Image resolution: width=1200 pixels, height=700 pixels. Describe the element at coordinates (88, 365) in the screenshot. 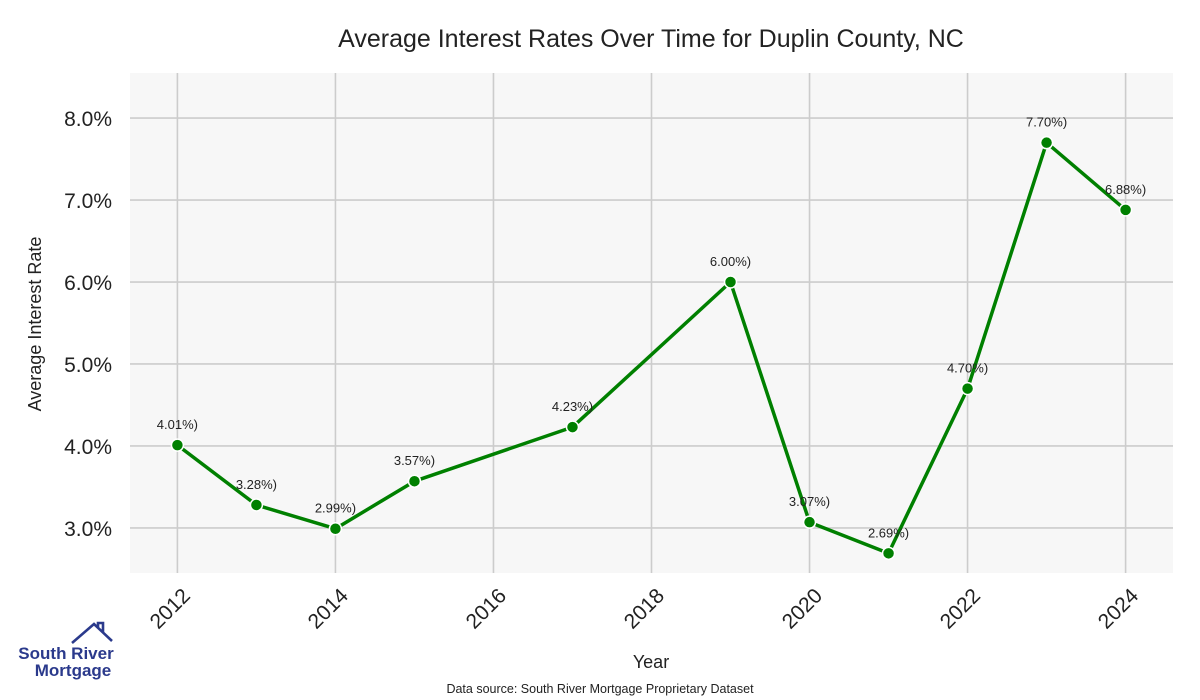

I see `y-tick-label: 5.0%` at that location.